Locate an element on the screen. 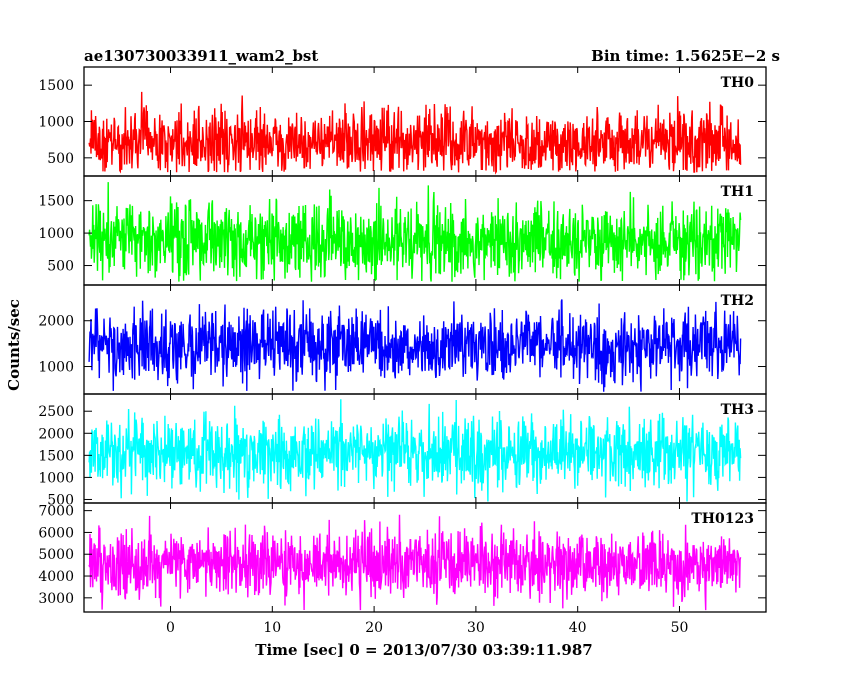  panel-th0123: 3000 4000 5000 6000 7000 TH0123 is located at coordinates (402, 557).